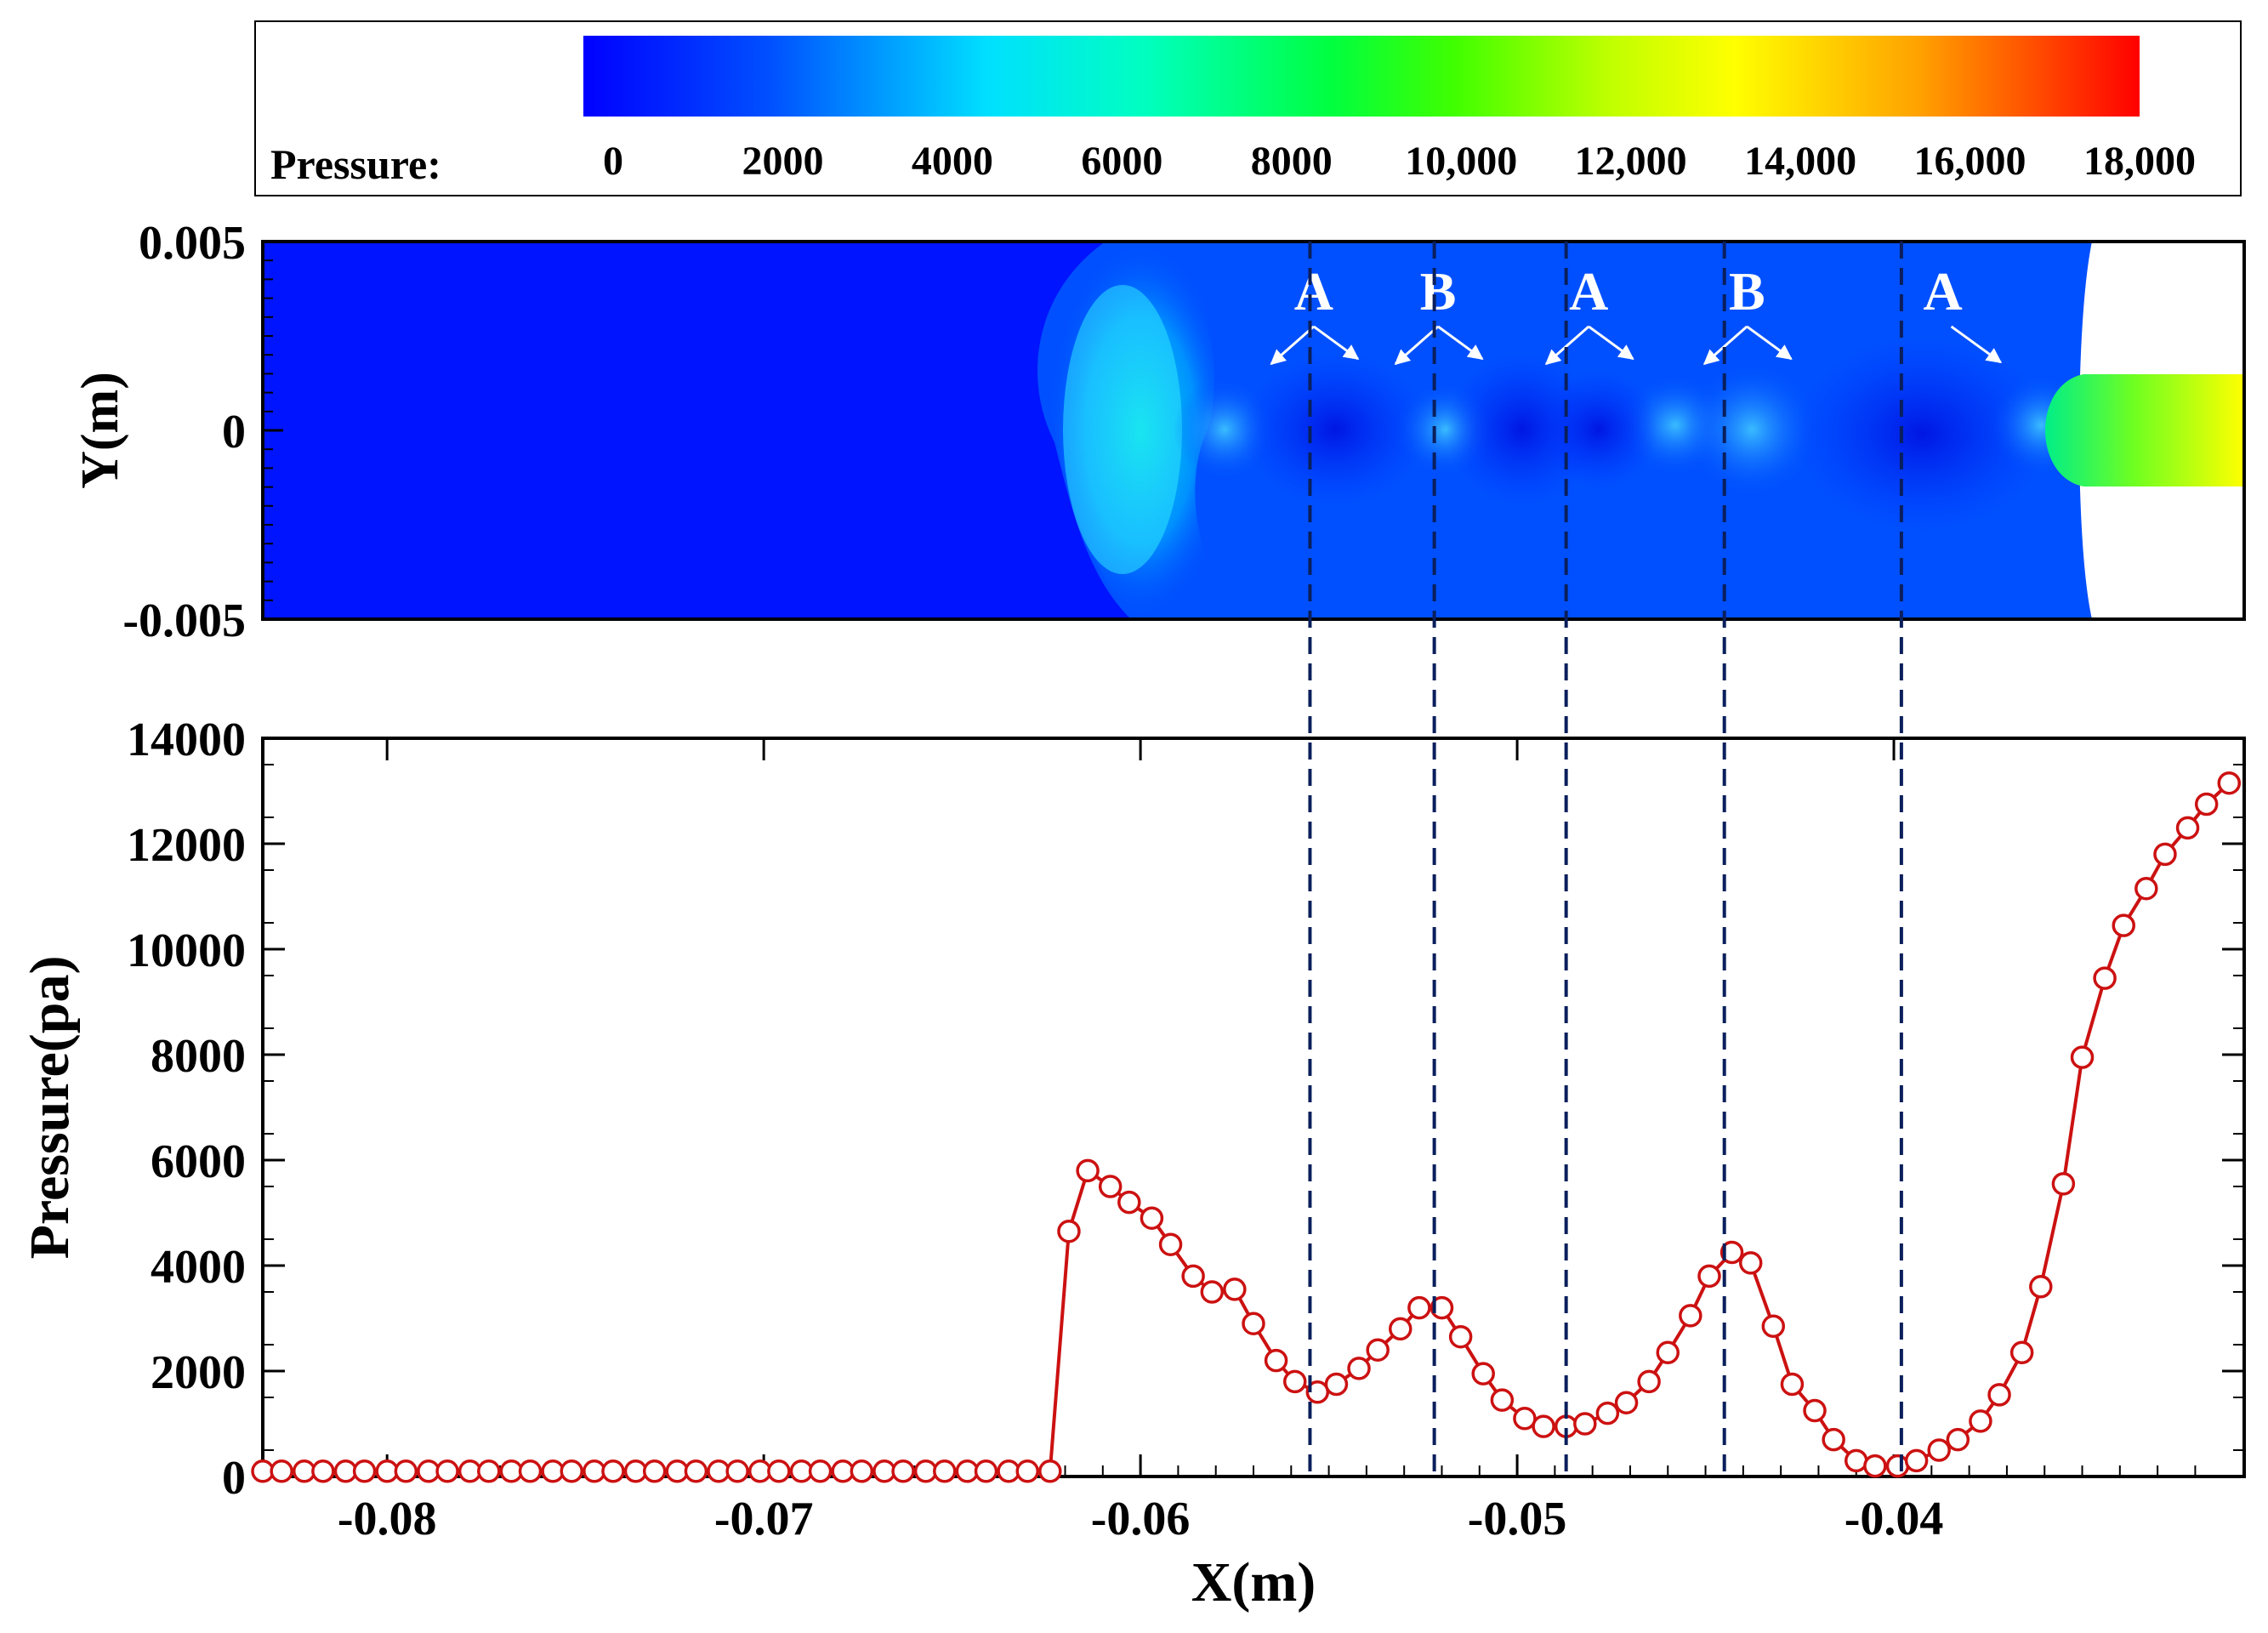  I want to click on colorbar-tick-label: 8000, so click(1292, 161).